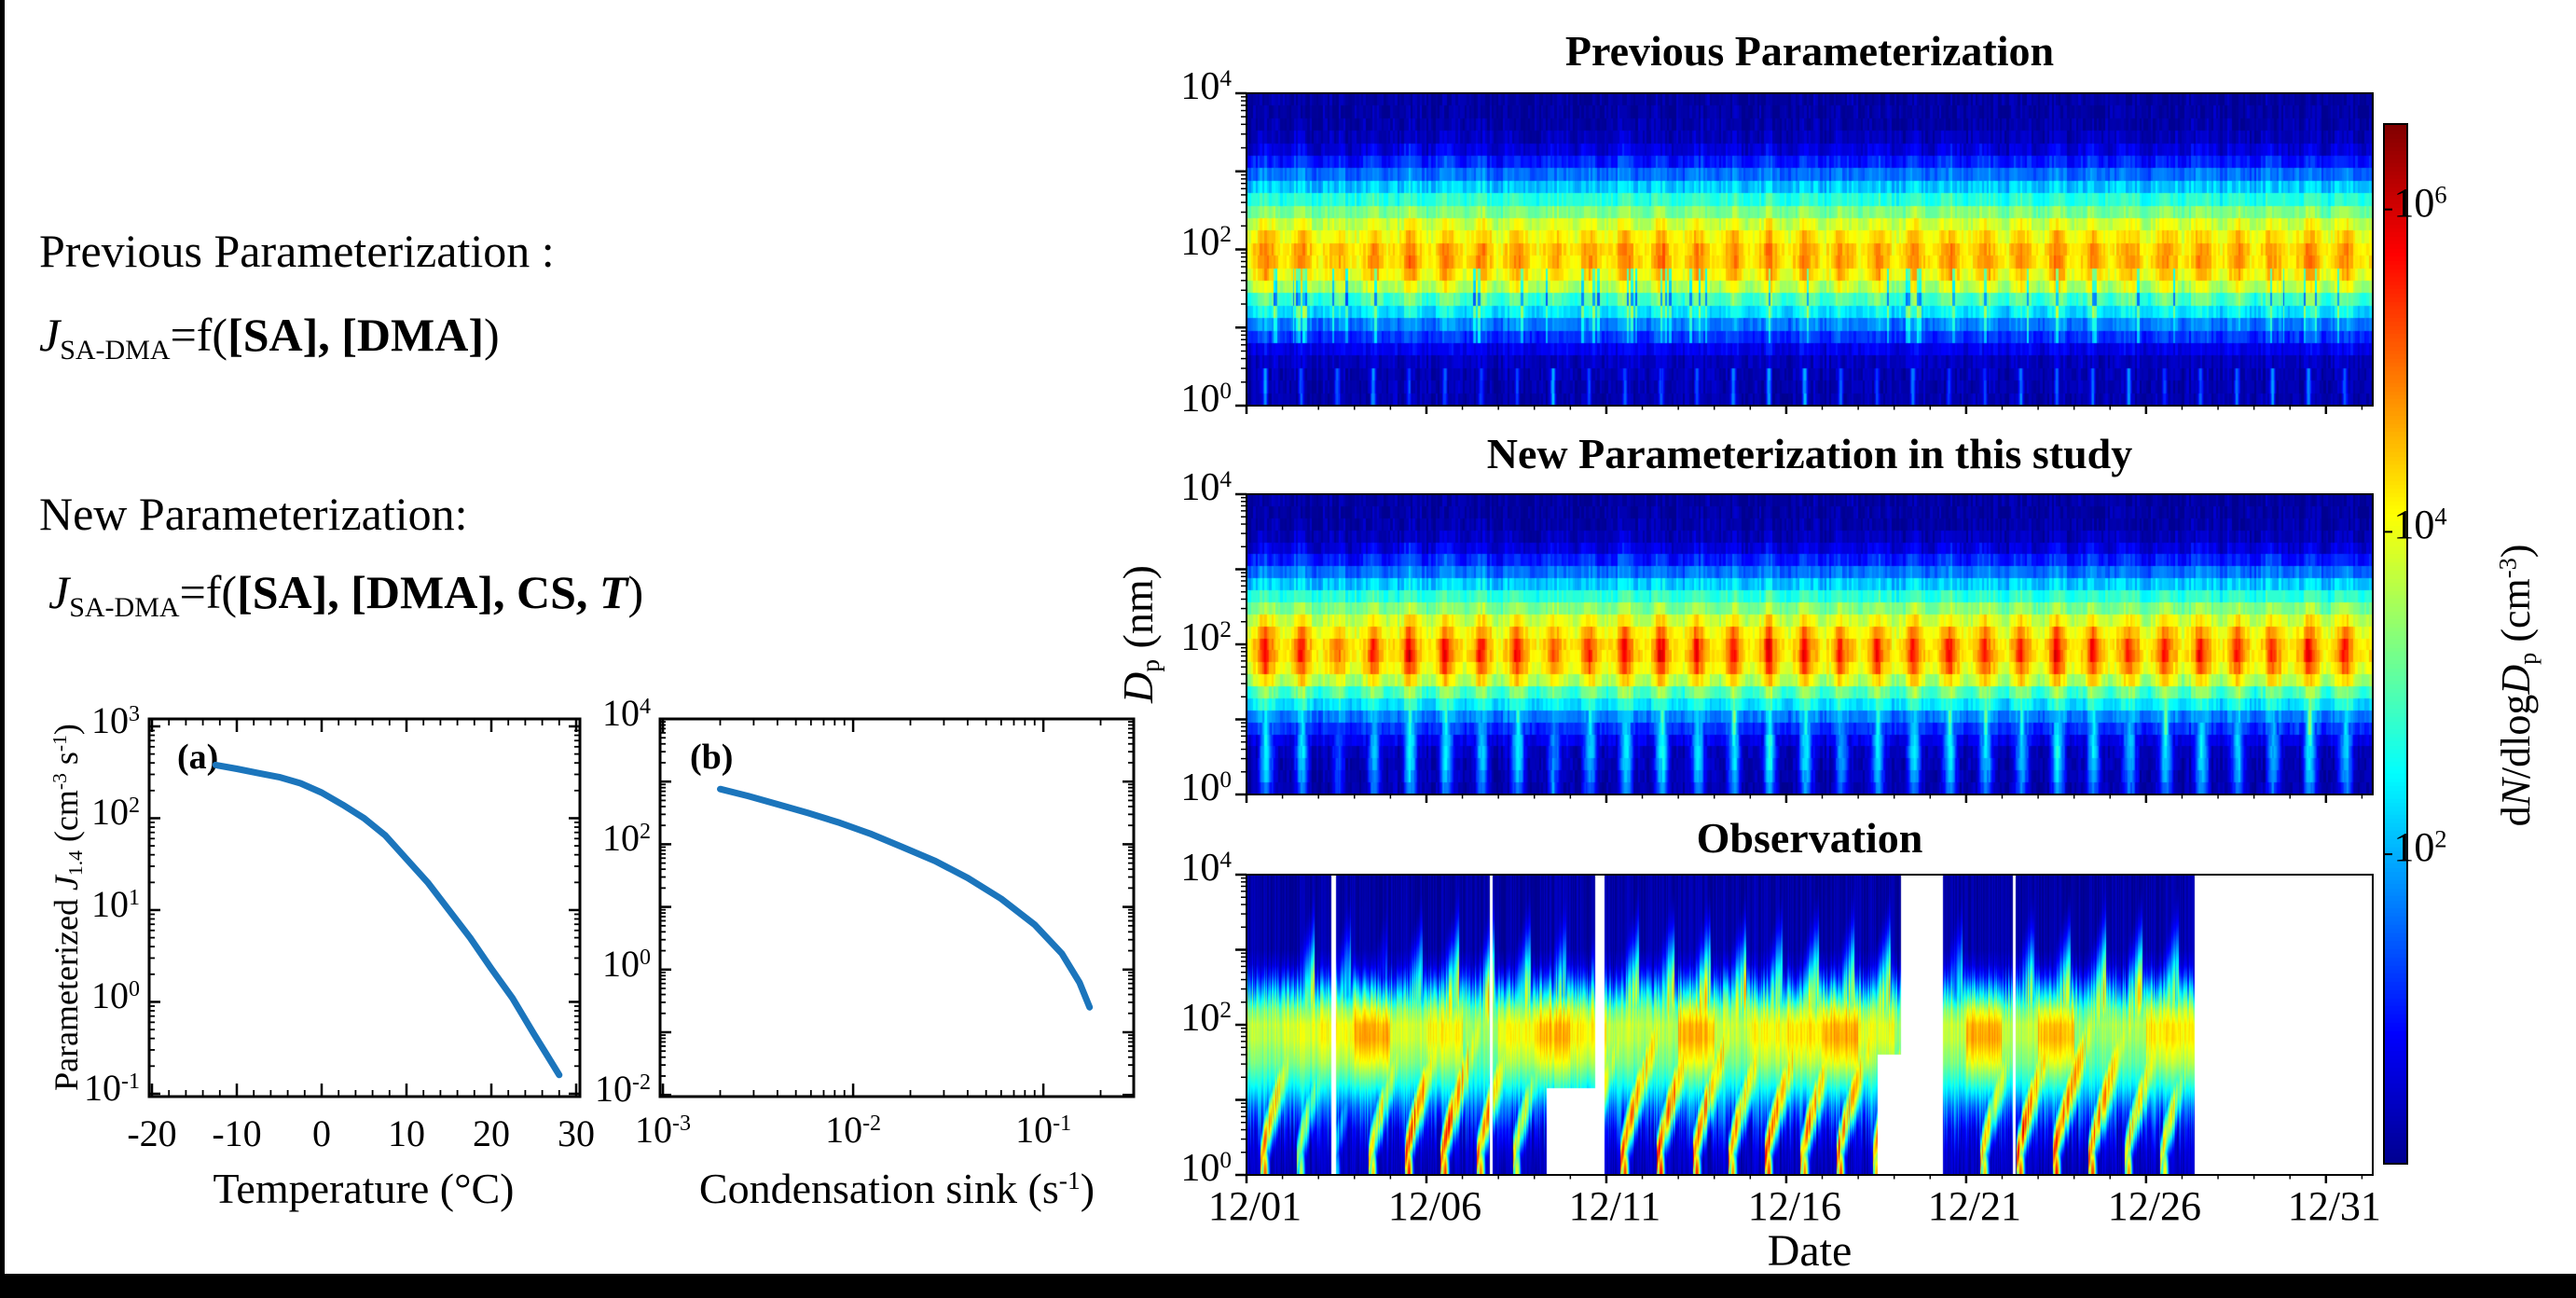  I want to click on new-parameterization-equation: JSA-DMA=f([SA], [DMA], CS, T), so click(345, 594).